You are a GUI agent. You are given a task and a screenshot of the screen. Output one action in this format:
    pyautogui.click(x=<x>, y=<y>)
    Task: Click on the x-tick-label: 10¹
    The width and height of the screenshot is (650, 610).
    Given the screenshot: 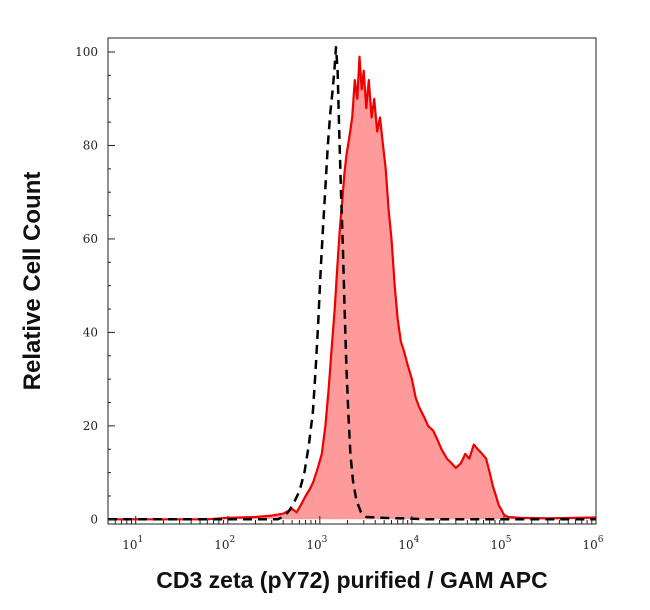 What is the action you would take?
    pyautogui.click(x=132, y=543)
    